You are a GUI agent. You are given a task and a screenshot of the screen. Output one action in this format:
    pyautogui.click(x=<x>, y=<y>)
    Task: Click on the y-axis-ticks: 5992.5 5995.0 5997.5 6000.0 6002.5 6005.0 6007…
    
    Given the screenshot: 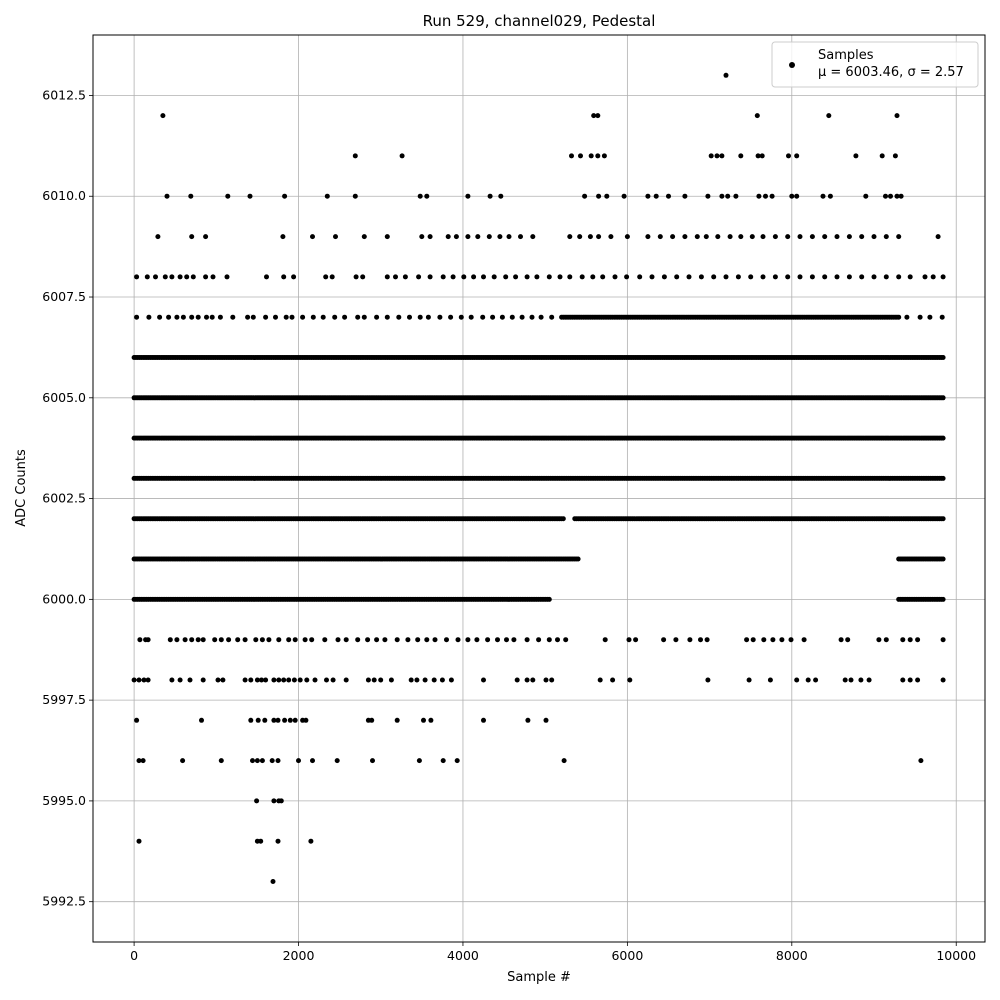 What is the action you would take?
    pyautogui.click(x=67, y=498)
    